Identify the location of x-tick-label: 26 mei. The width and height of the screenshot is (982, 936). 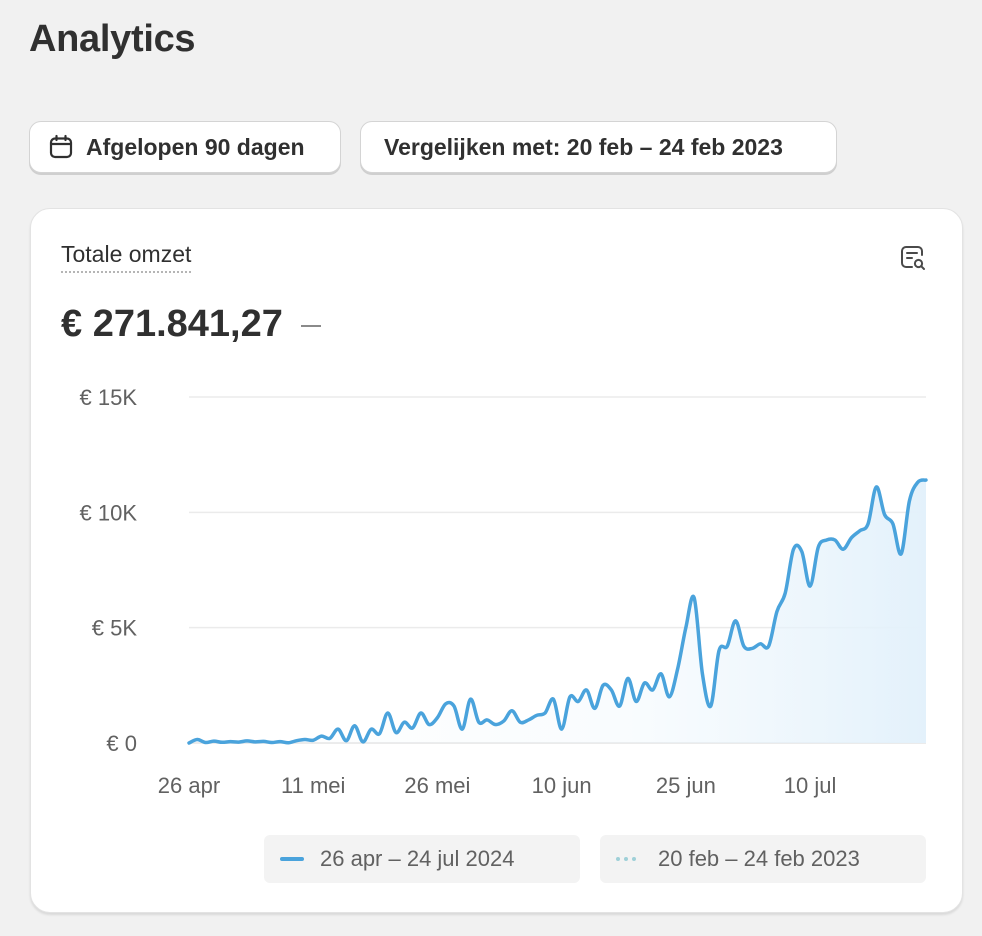
(437, 785).